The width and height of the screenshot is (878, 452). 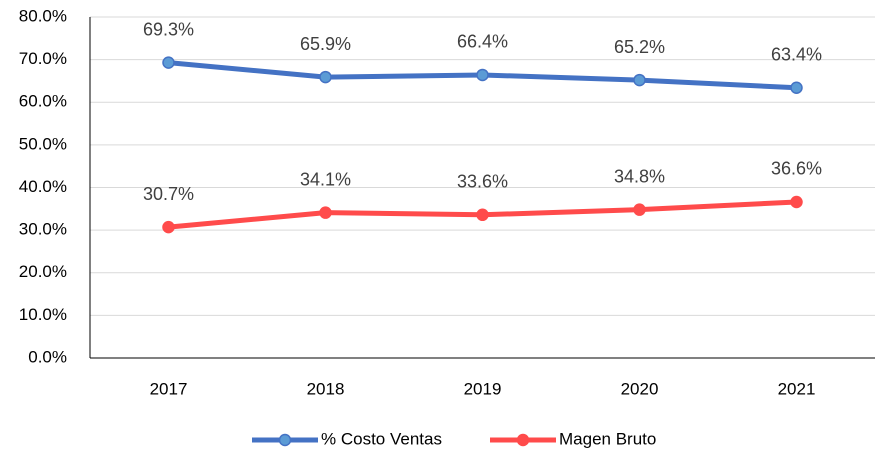 What do you see at coordinates (43, 58) in the screenshot?
I see `y-tick-label: 70.0%` at bounding box center [43, 58].